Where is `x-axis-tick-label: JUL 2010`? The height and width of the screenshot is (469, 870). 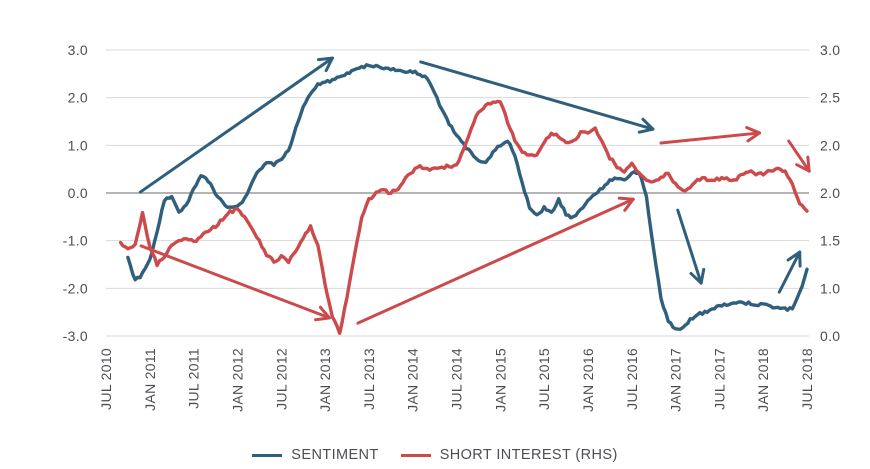
x-axis-tick-label: JUL 2010 is located at coordinates (106, 379).